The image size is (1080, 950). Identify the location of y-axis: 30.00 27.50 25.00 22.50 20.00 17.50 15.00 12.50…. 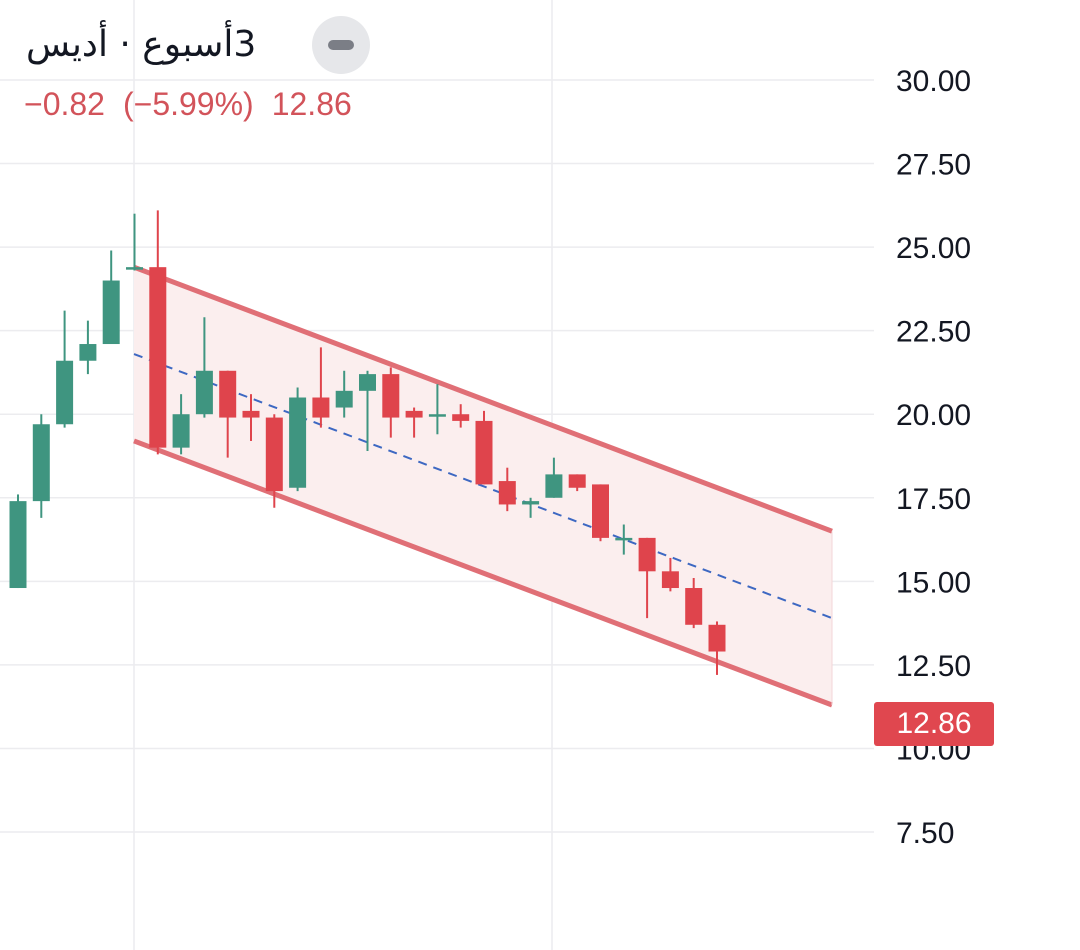
(933, 457).